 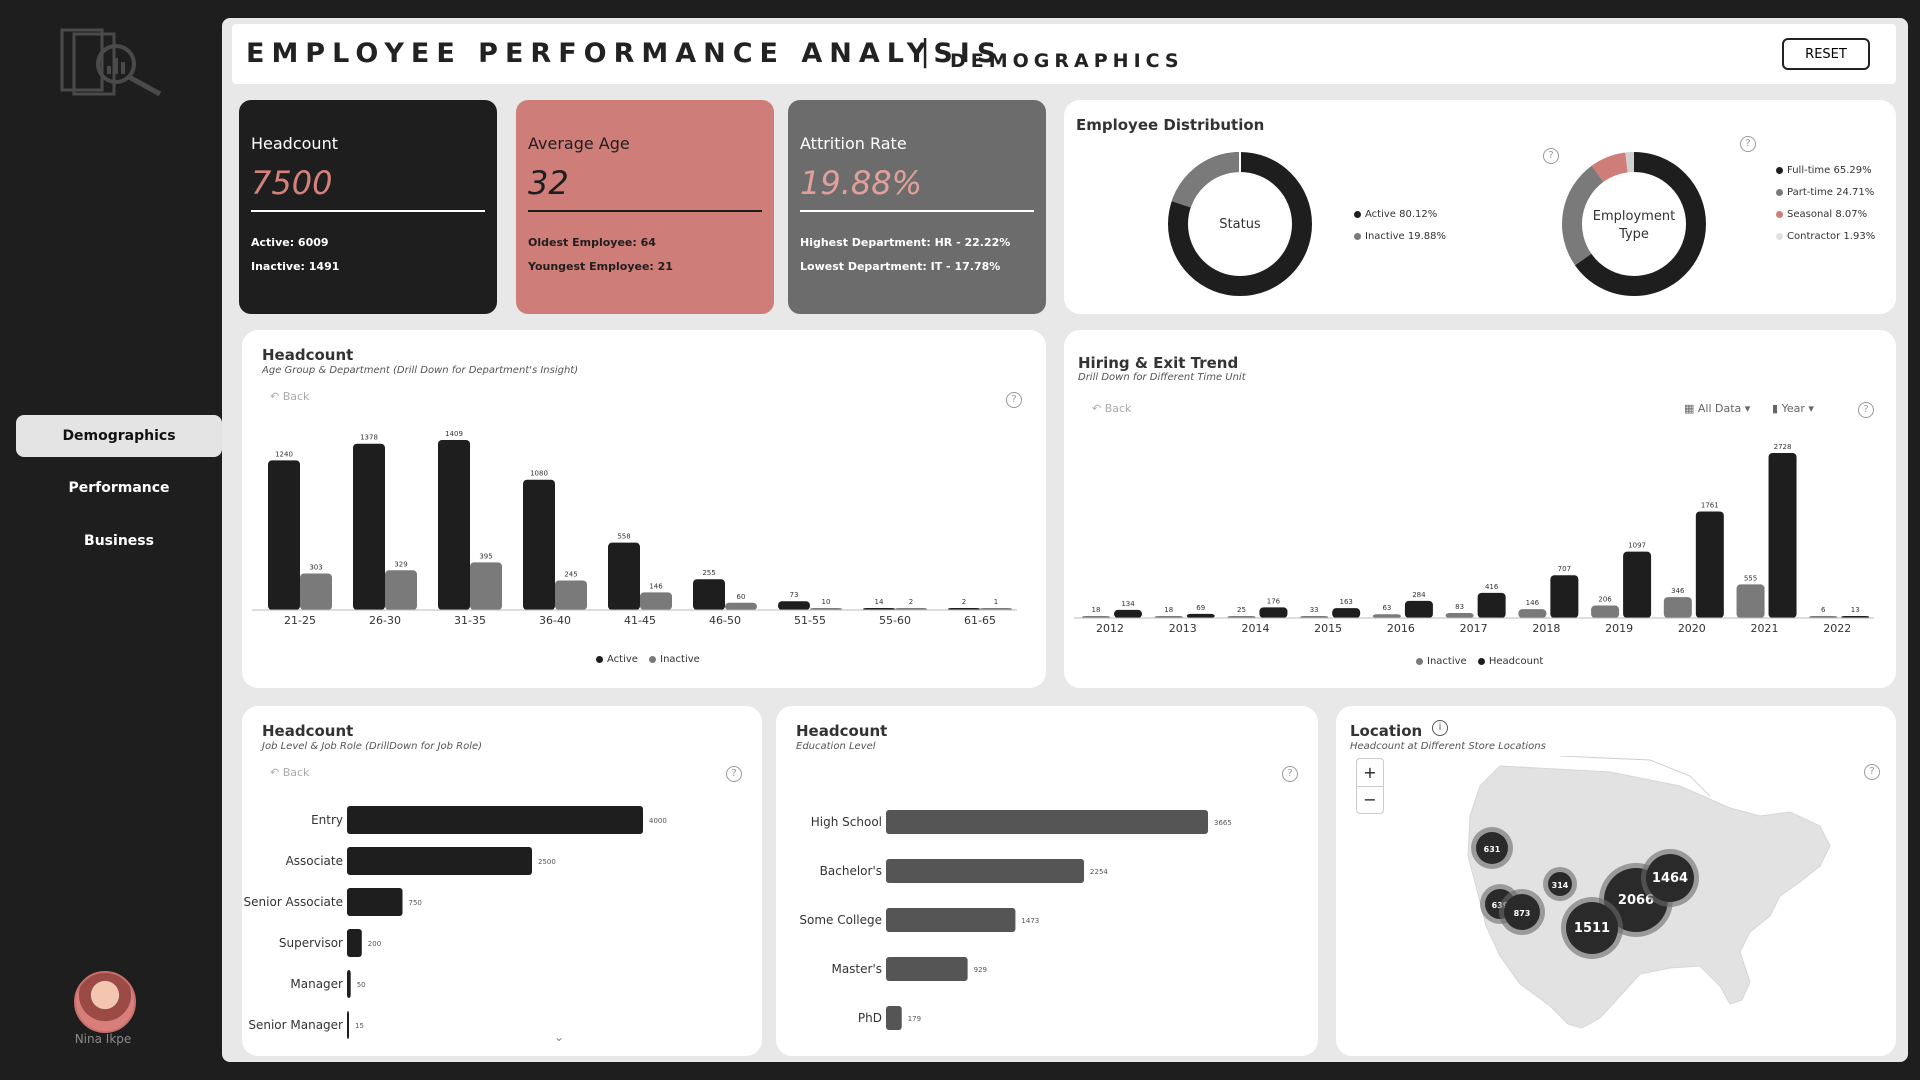 What do you see at coordinates (1440, 728) in the screenshot?
I see `info-icon: i` at bounding box center [1440, 728].